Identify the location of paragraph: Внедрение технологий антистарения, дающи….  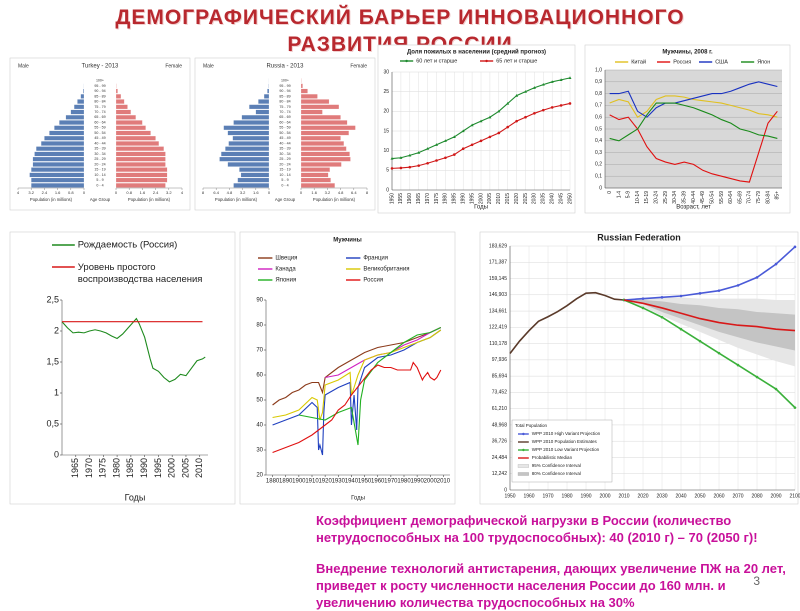
(556, 585).